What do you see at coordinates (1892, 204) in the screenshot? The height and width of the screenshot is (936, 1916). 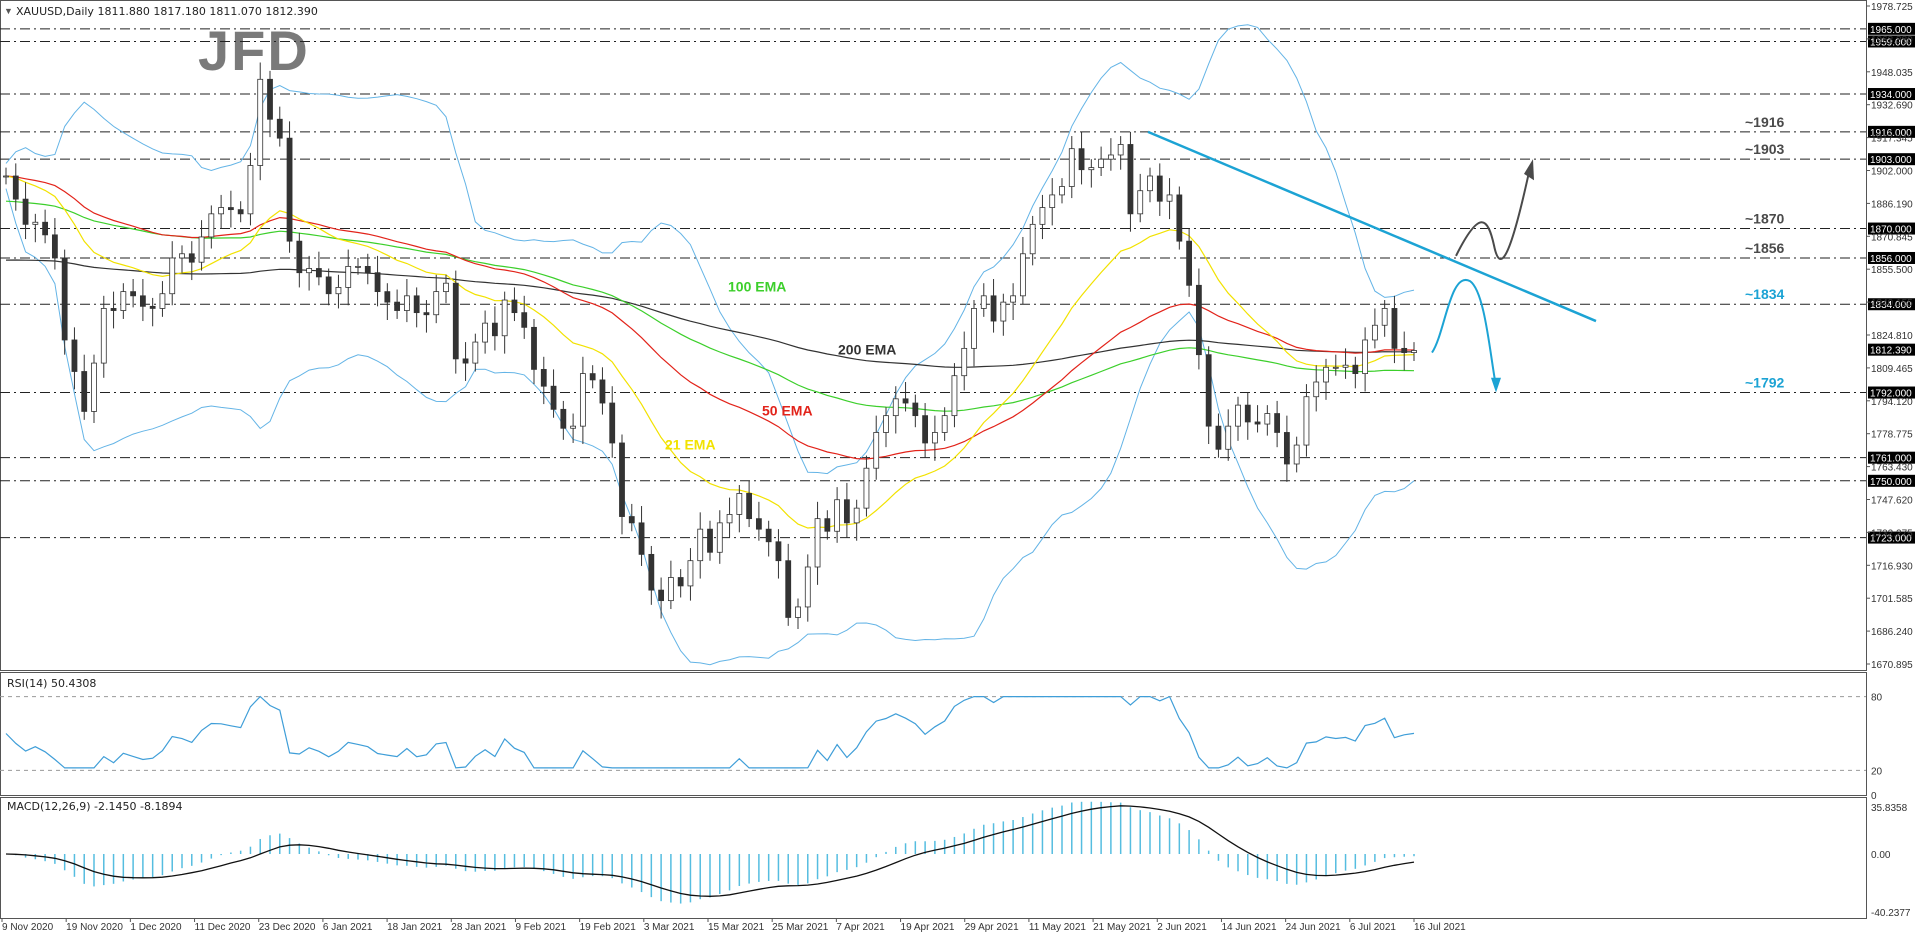 I see `y-tick-label: 1886.190` at bounding box center [1892, 204].